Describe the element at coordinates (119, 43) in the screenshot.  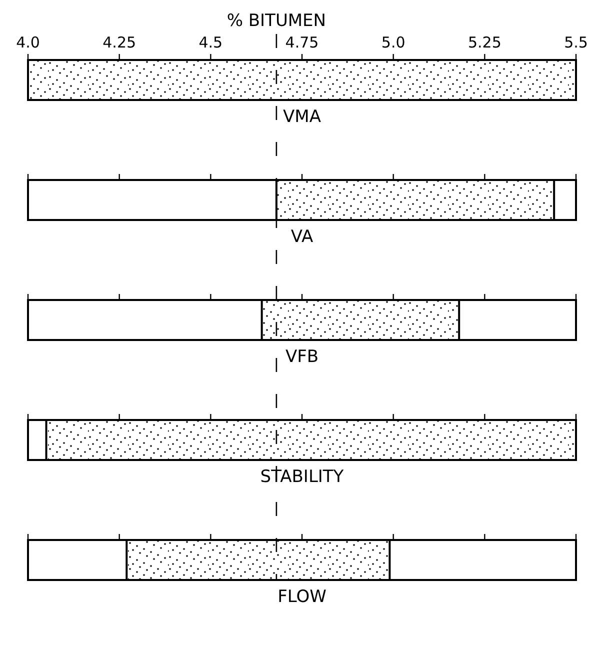
I see `x-tick-label: 4.25` at that location.